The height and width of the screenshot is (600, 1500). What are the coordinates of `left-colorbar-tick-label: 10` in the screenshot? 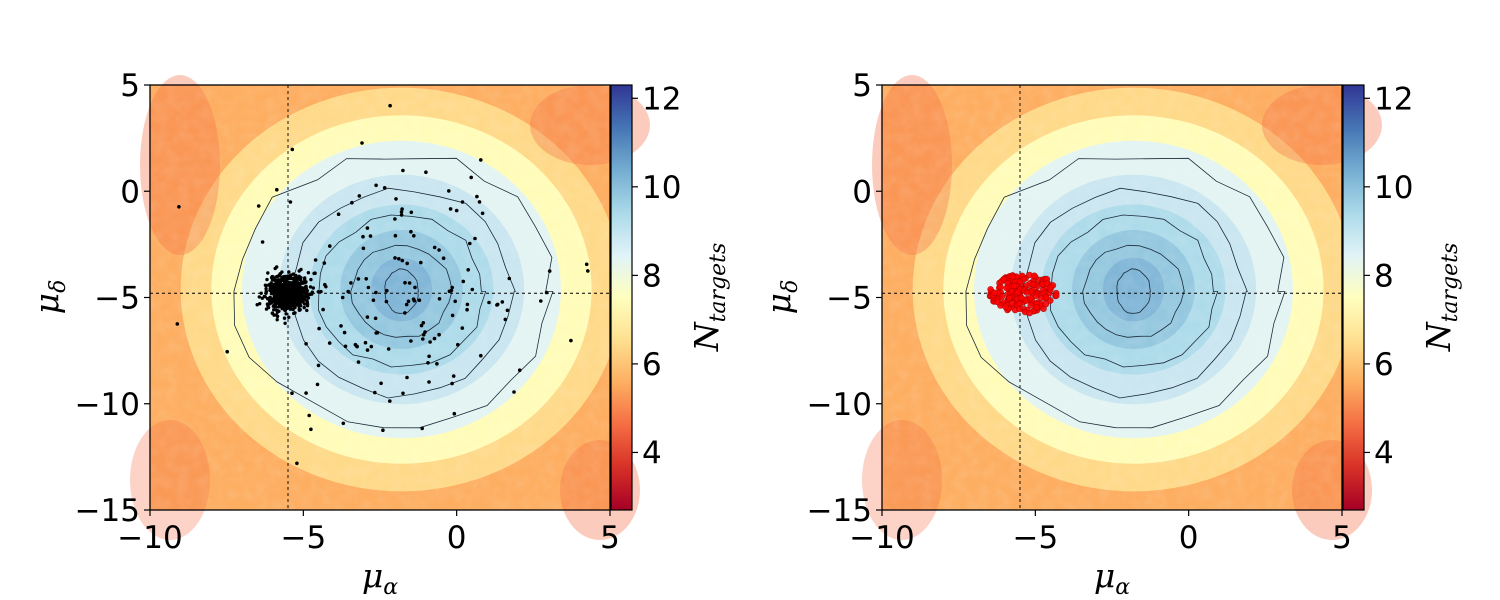 It's located at (661, 188).